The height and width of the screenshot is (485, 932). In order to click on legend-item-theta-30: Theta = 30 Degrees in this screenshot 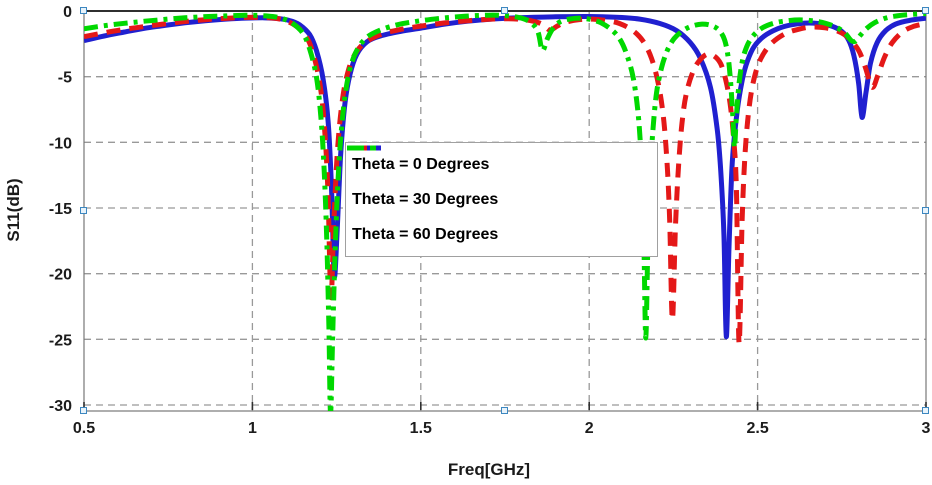, I will do `click(499, 177)`.